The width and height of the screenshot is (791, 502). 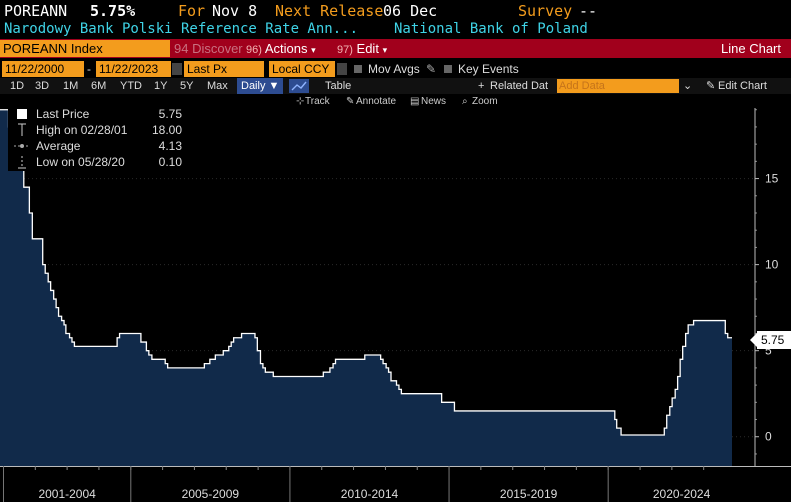 What do you see at coordinates (768, 351) in the screenshot?
I see `y-tick-label: 5` at bounding box center [768, 351].